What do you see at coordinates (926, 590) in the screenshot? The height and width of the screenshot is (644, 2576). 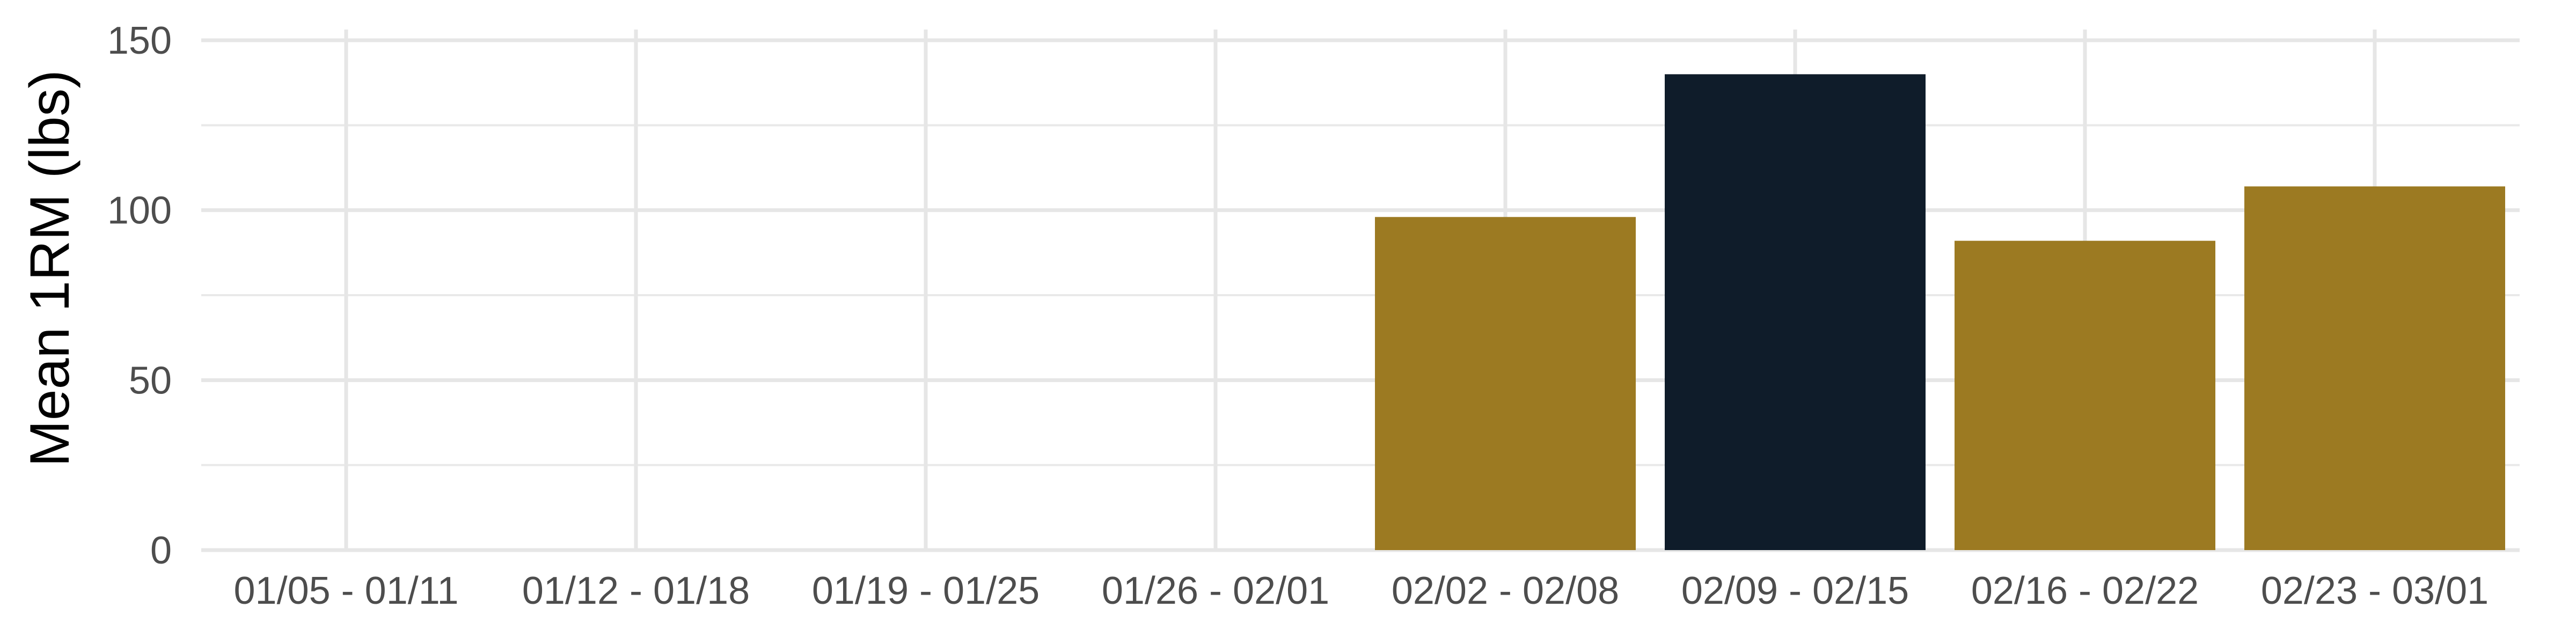 I see `x-tick-label: 01/19 - 01/25` at bounding box center [926, 590].